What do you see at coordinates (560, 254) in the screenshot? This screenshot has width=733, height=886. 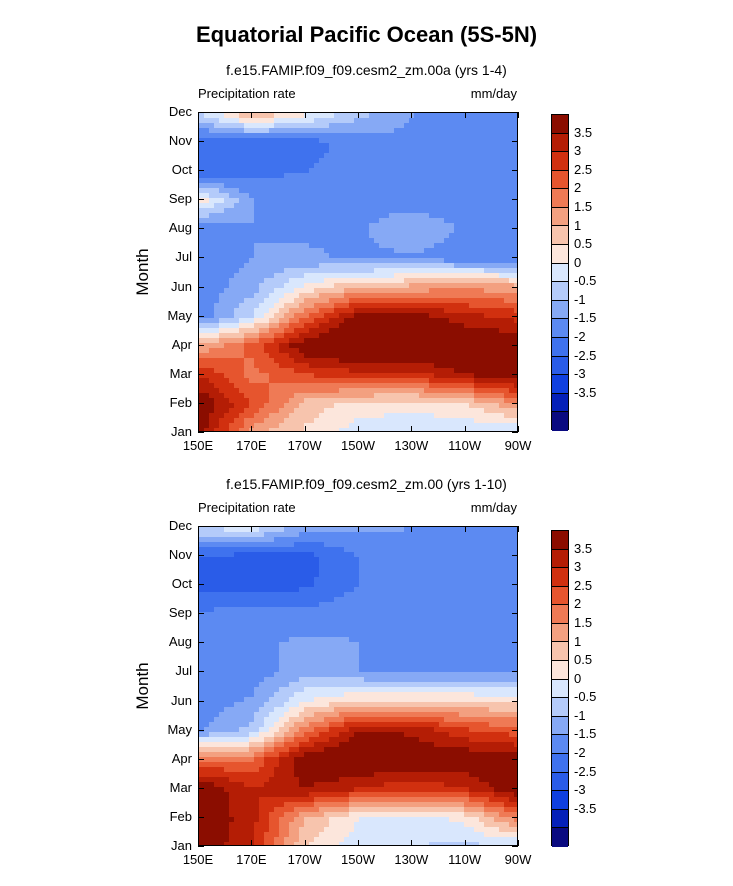 I see `colorbar-swatch` at bounding box center [560, 254].